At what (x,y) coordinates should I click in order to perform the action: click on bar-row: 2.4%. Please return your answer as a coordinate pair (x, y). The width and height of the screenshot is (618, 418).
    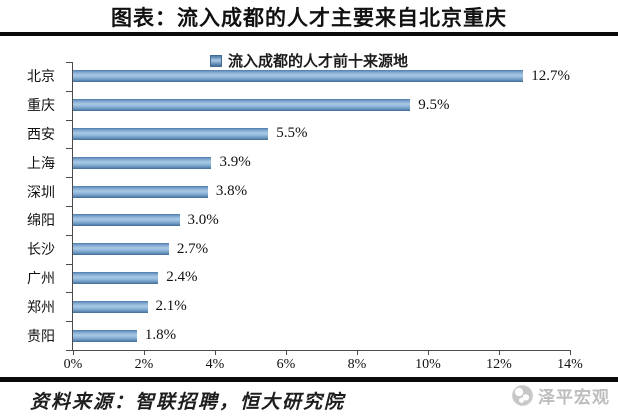
    Looking at the image, I should click on (321, 278).